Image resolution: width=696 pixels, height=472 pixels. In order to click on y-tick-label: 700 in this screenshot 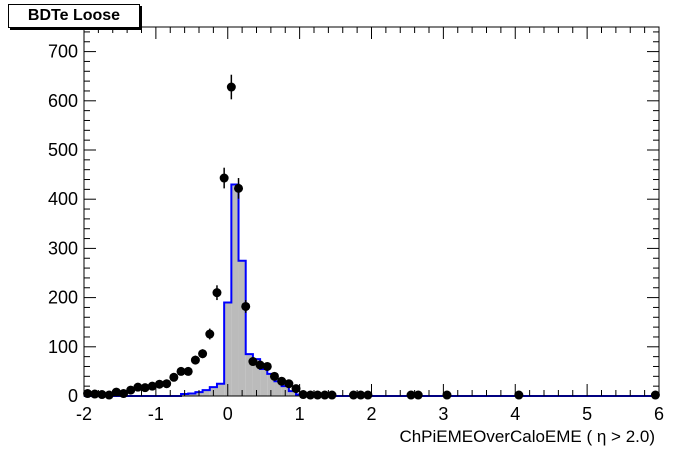, I will do `click(63, 52)`.